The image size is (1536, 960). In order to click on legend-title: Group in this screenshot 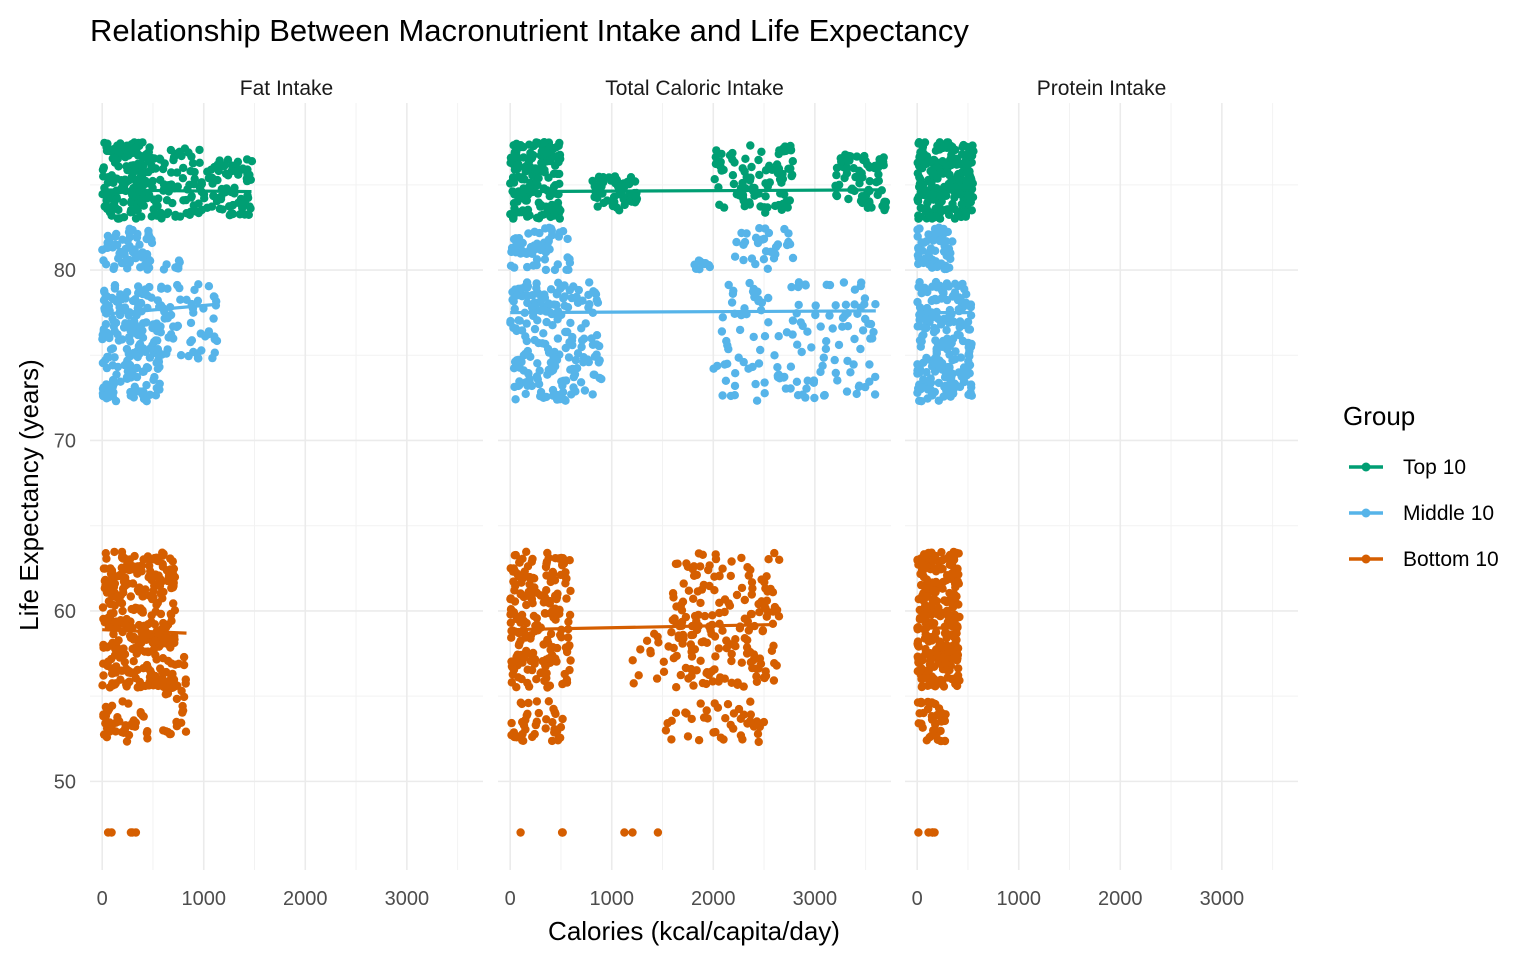, I will do `click(1379, 416)`.